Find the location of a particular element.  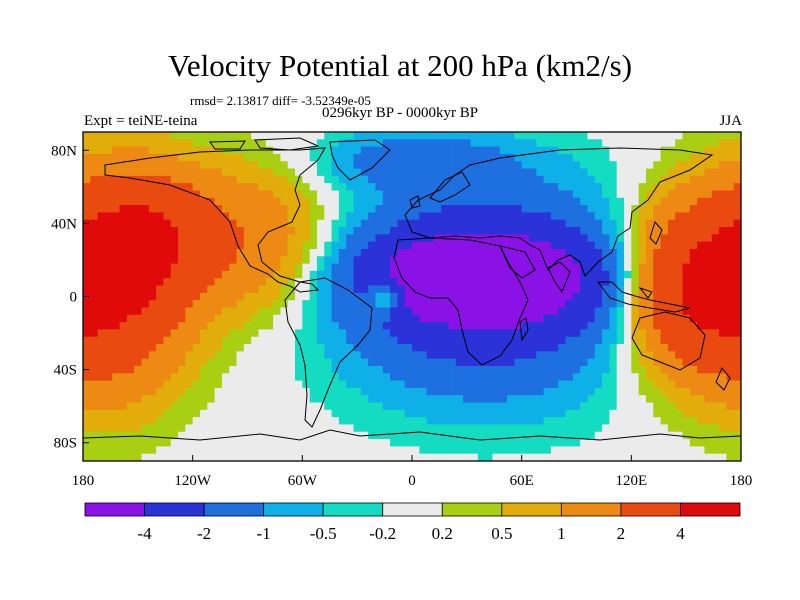

coastline-arabia-india is located at coordinates (535, 269).